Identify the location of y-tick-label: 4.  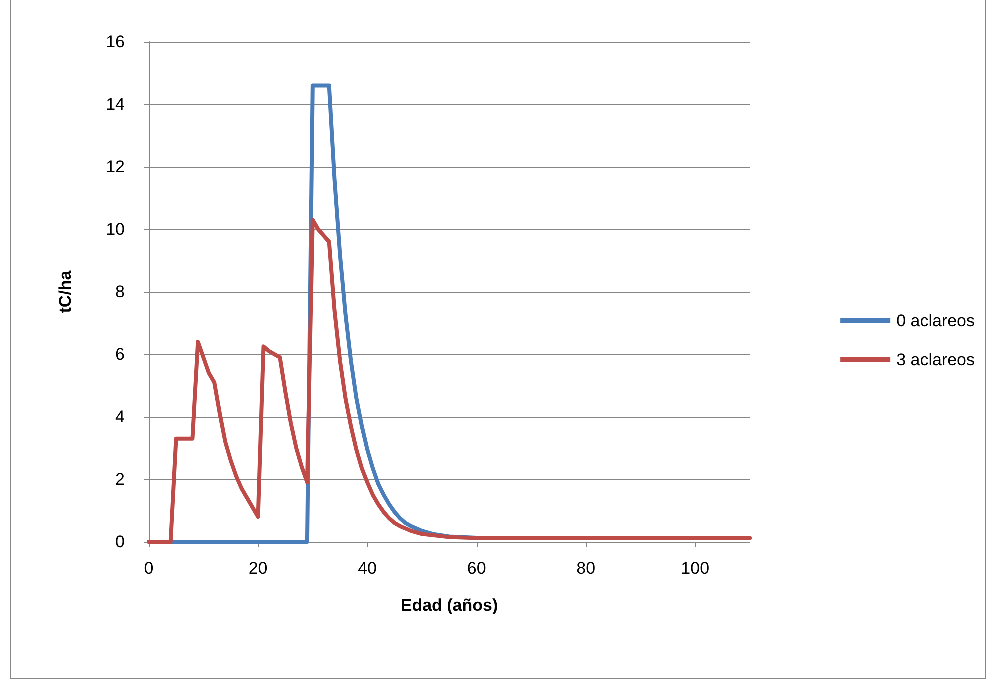
(120, 417).